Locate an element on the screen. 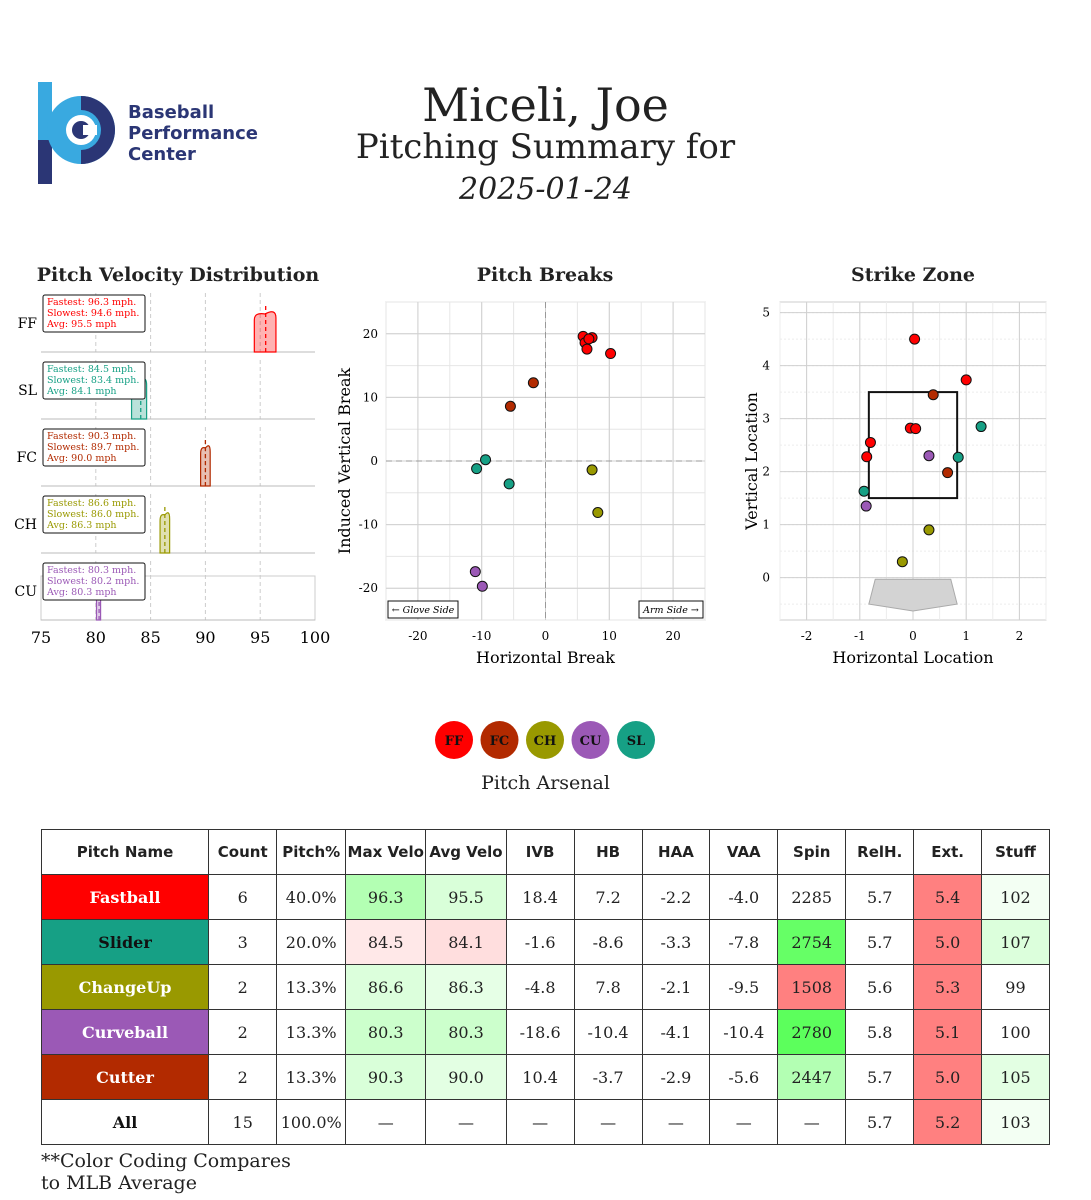 Image resolution: width=1091 pixels, height=1200 pixels. table-cell-haa: -4.1 is located at coordinates (676, 1032).